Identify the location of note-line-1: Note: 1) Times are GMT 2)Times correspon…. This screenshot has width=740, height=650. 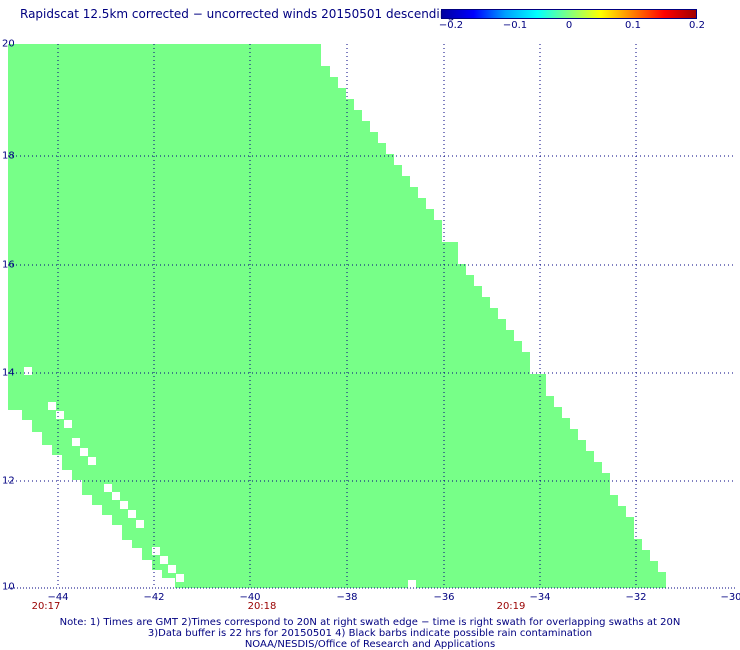
(370, 622).